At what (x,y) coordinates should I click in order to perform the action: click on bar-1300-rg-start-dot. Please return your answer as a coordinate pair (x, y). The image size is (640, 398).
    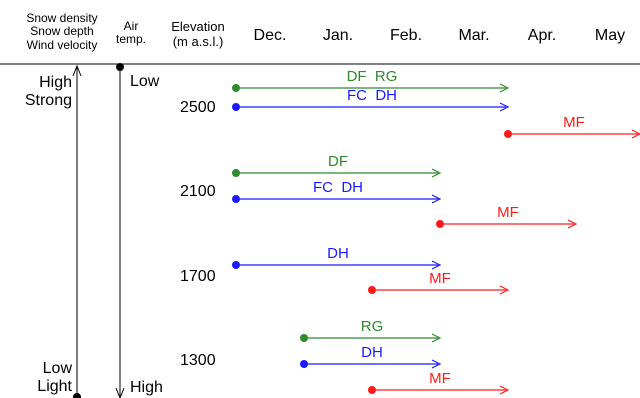
    Looking at the image, I should click on (304, 338).